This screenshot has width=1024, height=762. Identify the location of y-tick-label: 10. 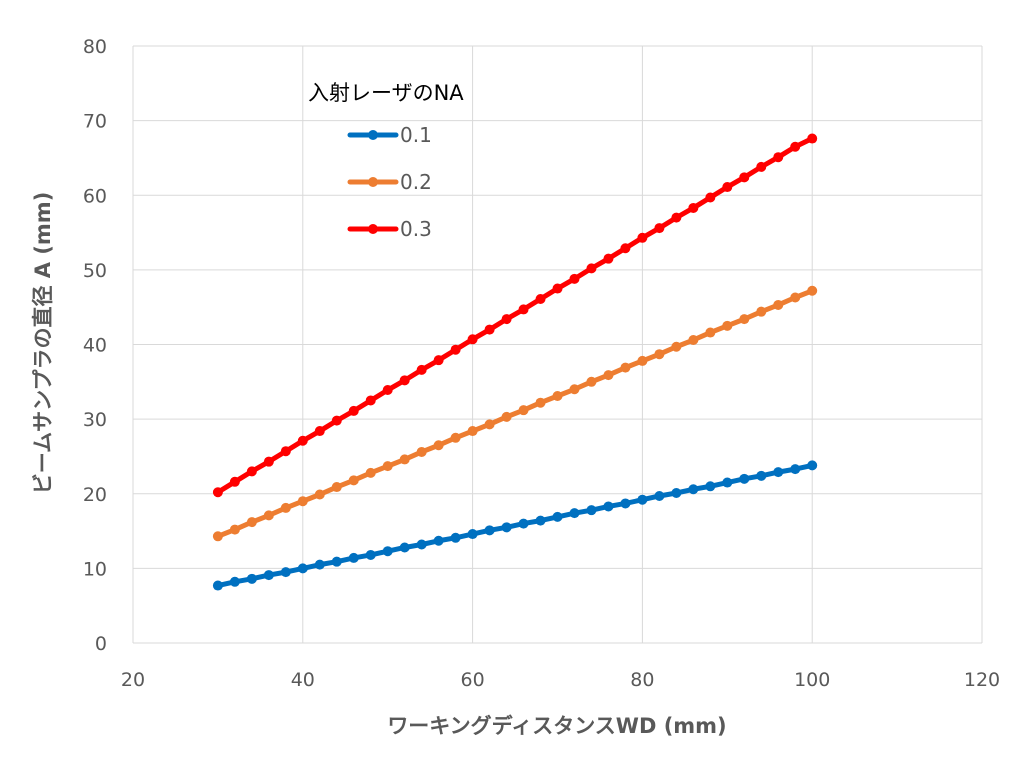
(95, 569).